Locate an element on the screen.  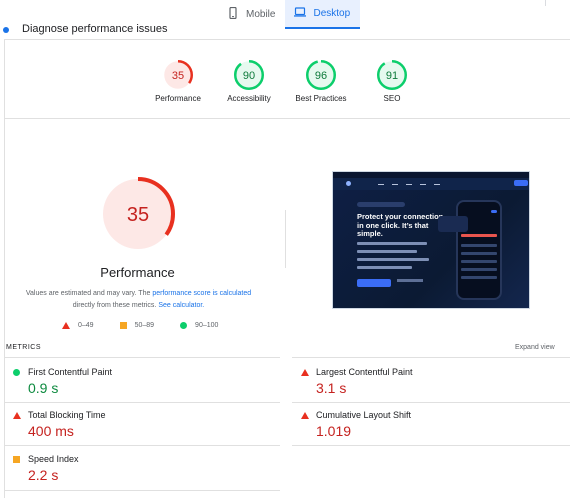
preview-phone-bar is located at coordinates (479, 235).